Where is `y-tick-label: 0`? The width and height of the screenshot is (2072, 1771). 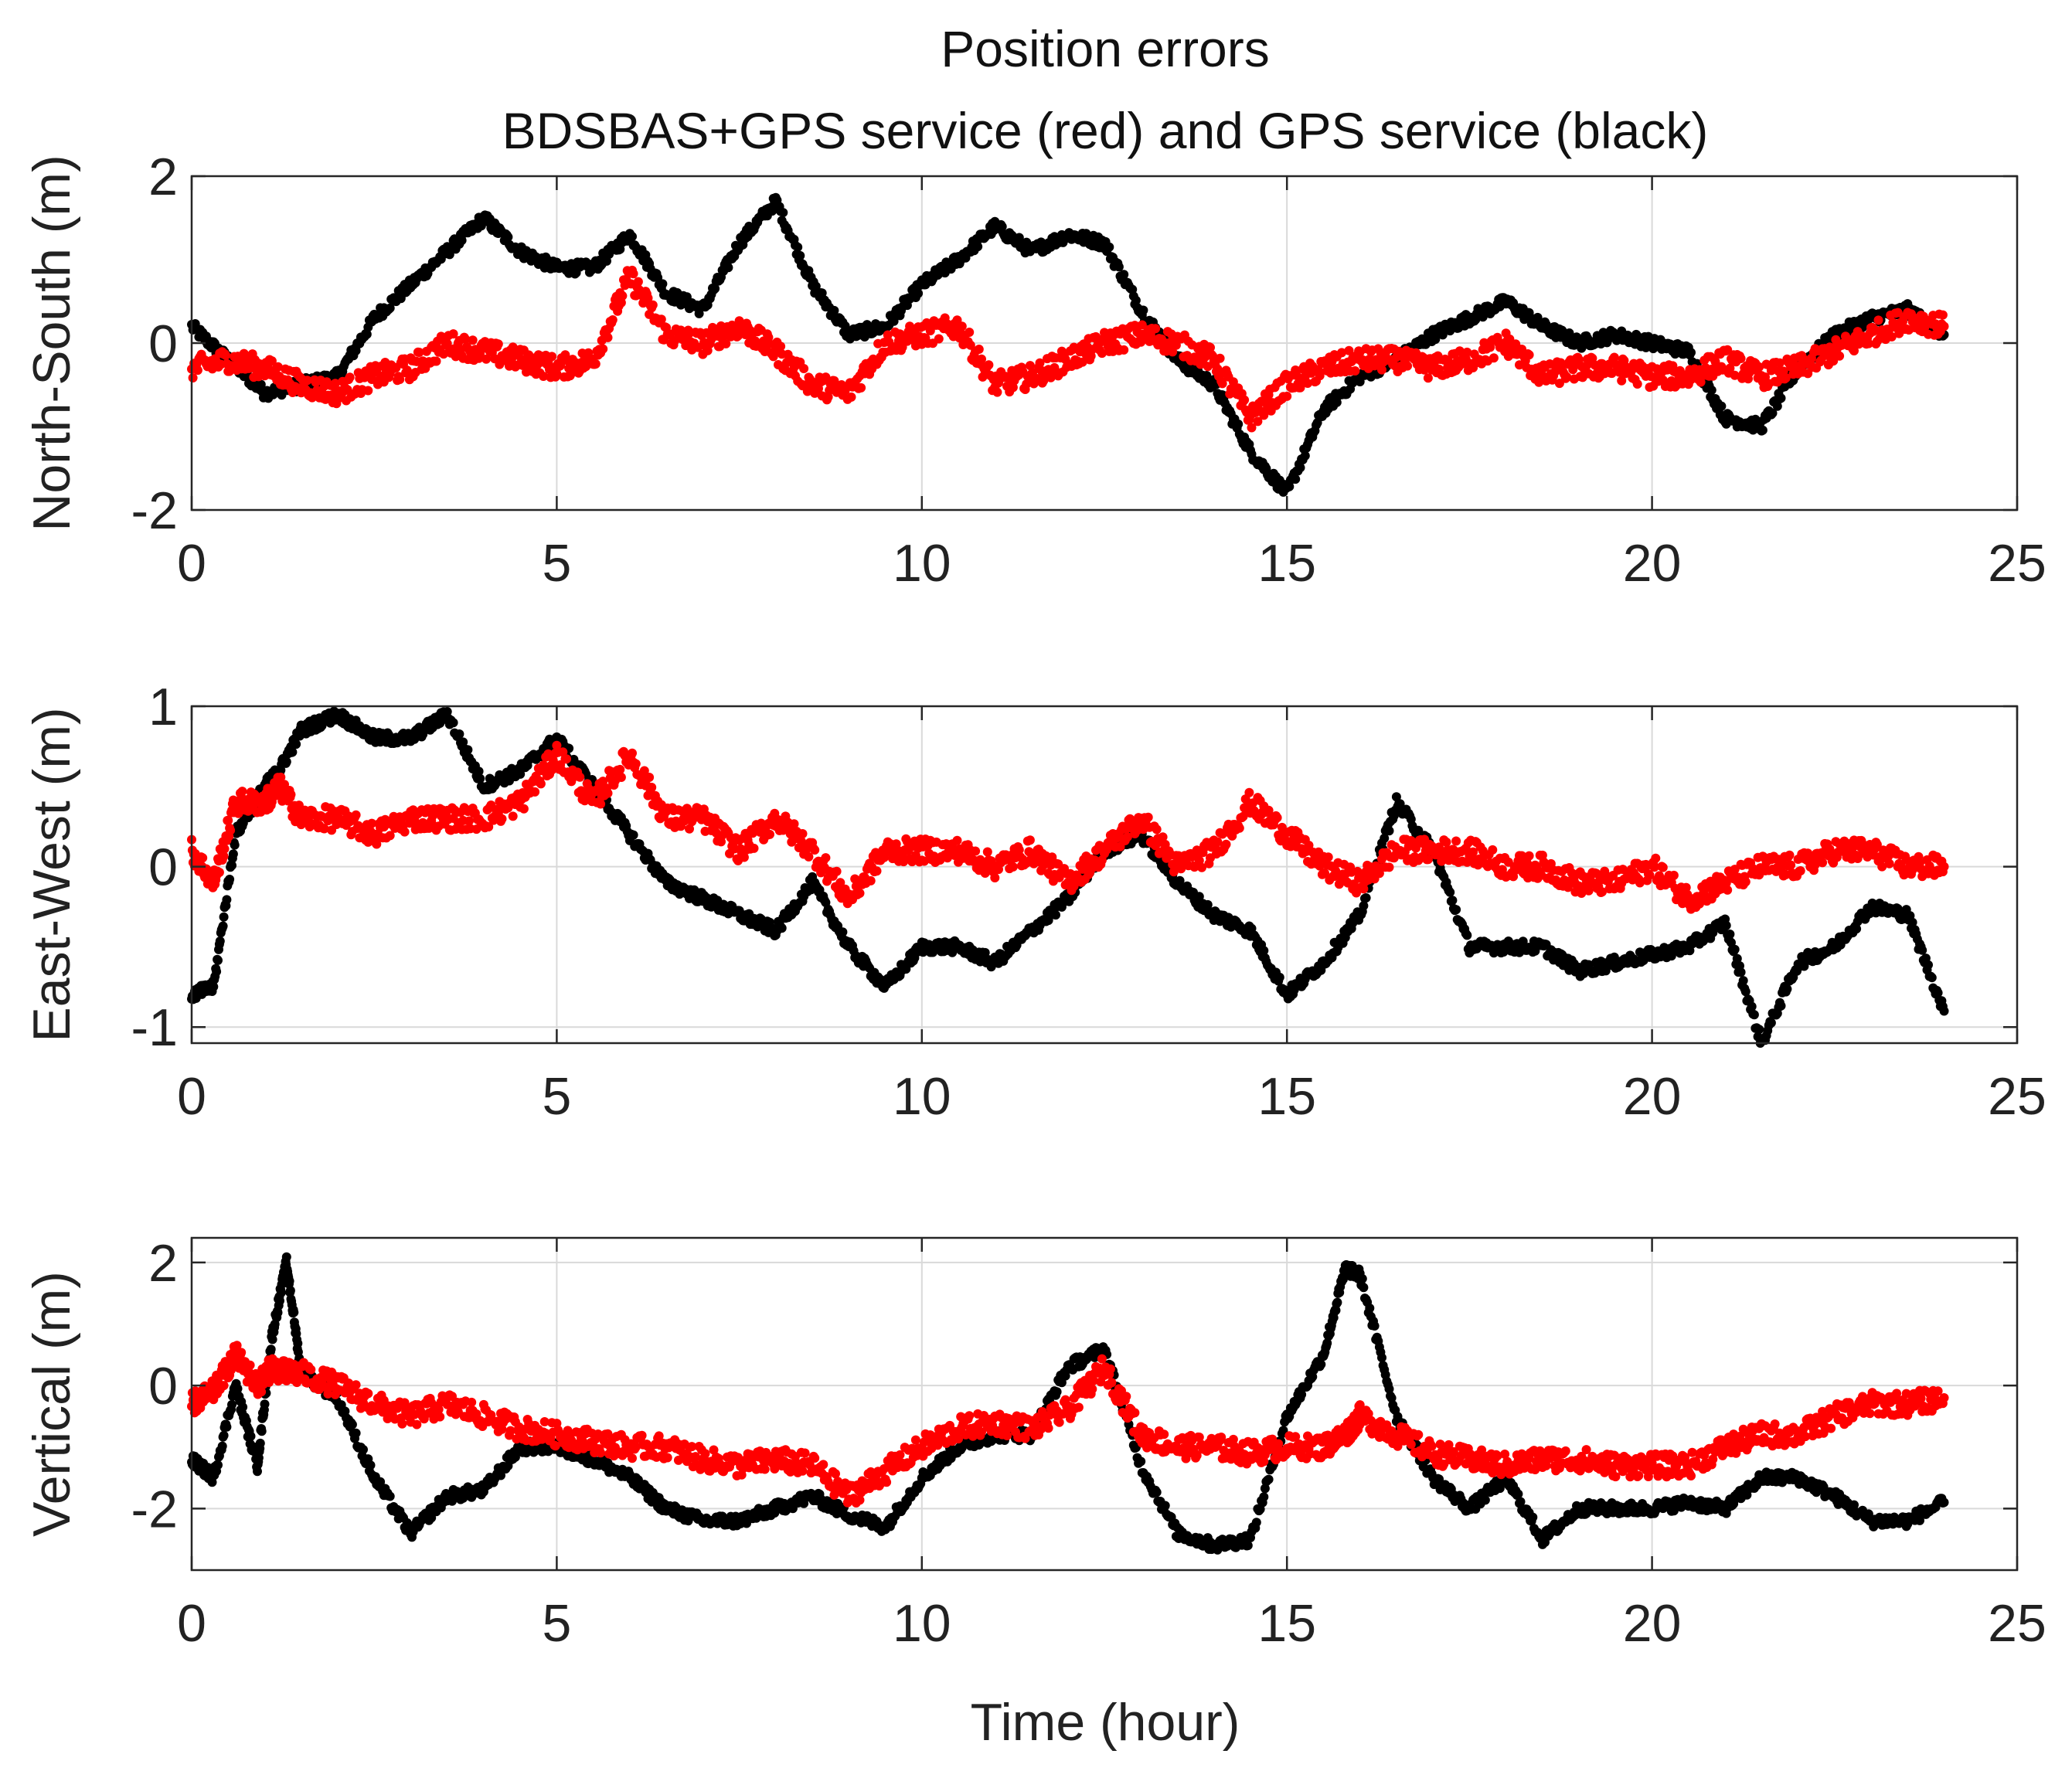 y-tick-label: 0 is located at coordinates (163, 343).